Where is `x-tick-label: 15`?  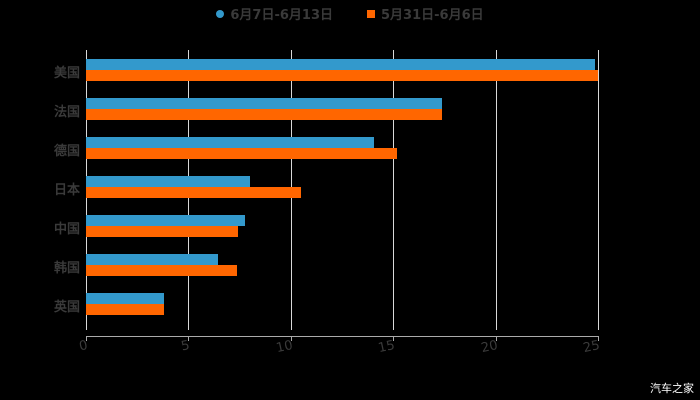 x-tick-label: 15 is located at coordinates (387, 347).